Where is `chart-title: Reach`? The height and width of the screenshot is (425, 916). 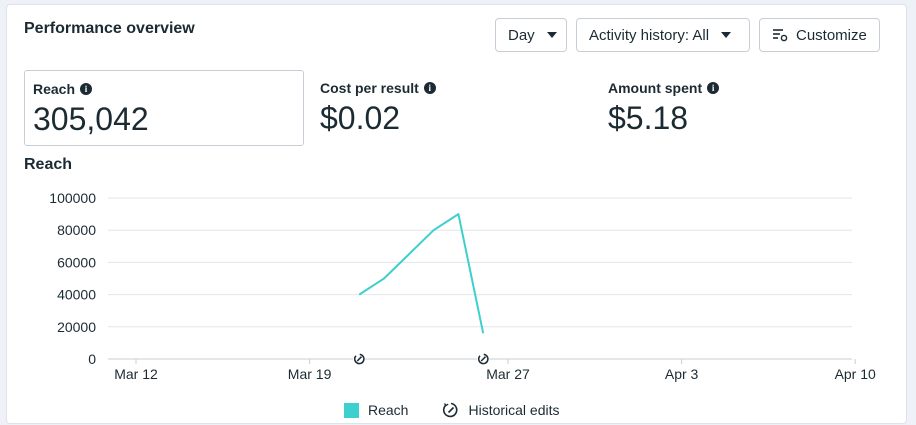
chart-title: Reach is located at coordinates (48, 164).